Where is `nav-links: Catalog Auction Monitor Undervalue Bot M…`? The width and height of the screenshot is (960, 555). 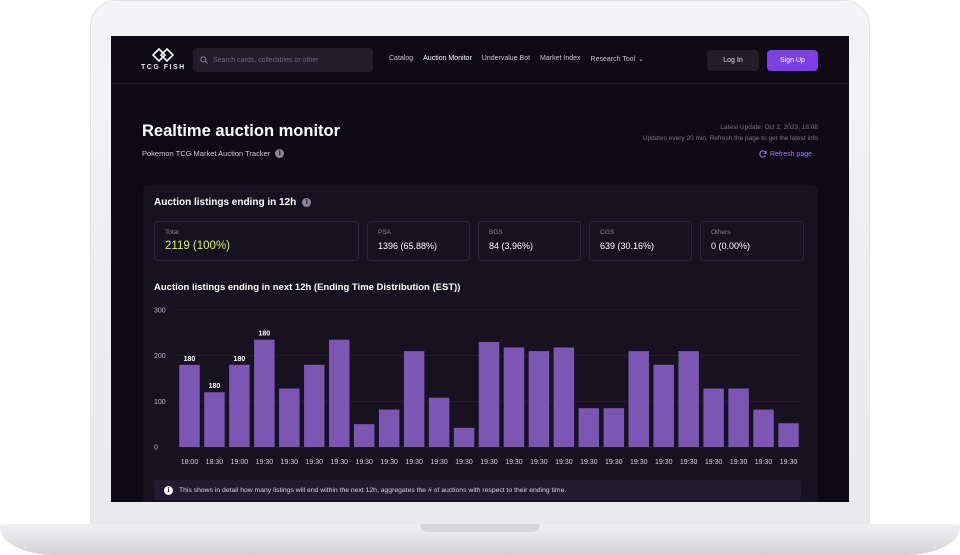
nav-links: Catalog Auction Monitor Undervalue Bot M… is located at coordinates (516, 59).